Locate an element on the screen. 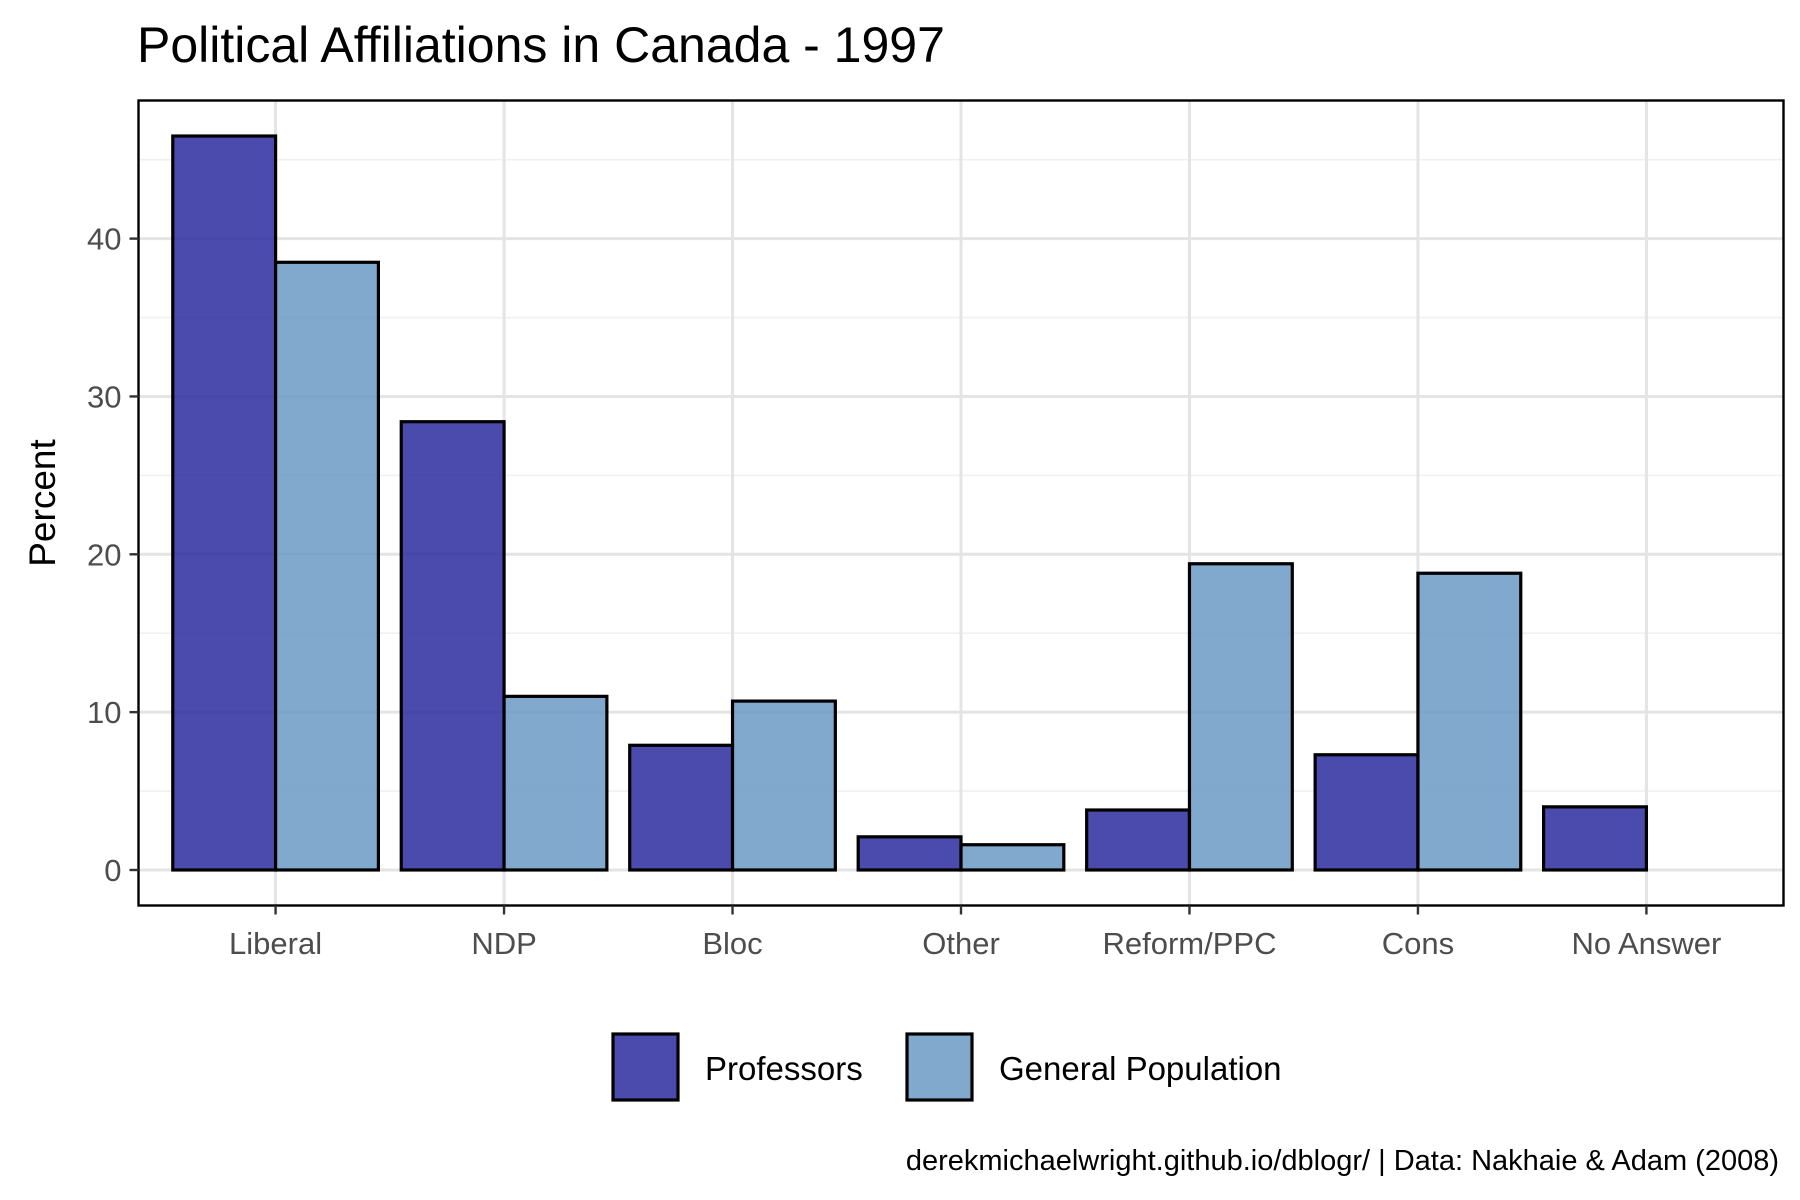  y-tick-label: 20 is located at coordinates (104, 554).